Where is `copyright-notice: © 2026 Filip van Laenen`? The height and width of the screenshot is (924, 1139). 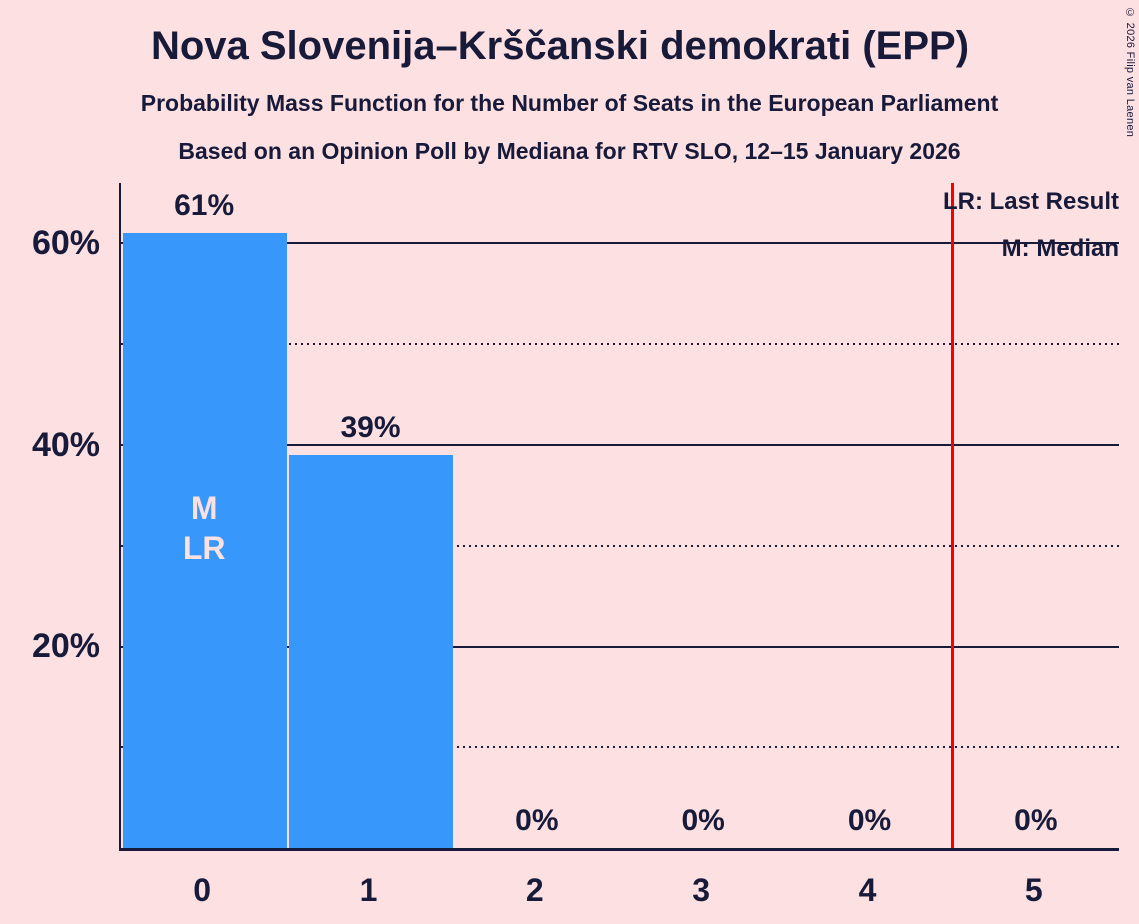
copyright-notice: © 2026 Filip van Laenen is located at coordinates (1130, 72).